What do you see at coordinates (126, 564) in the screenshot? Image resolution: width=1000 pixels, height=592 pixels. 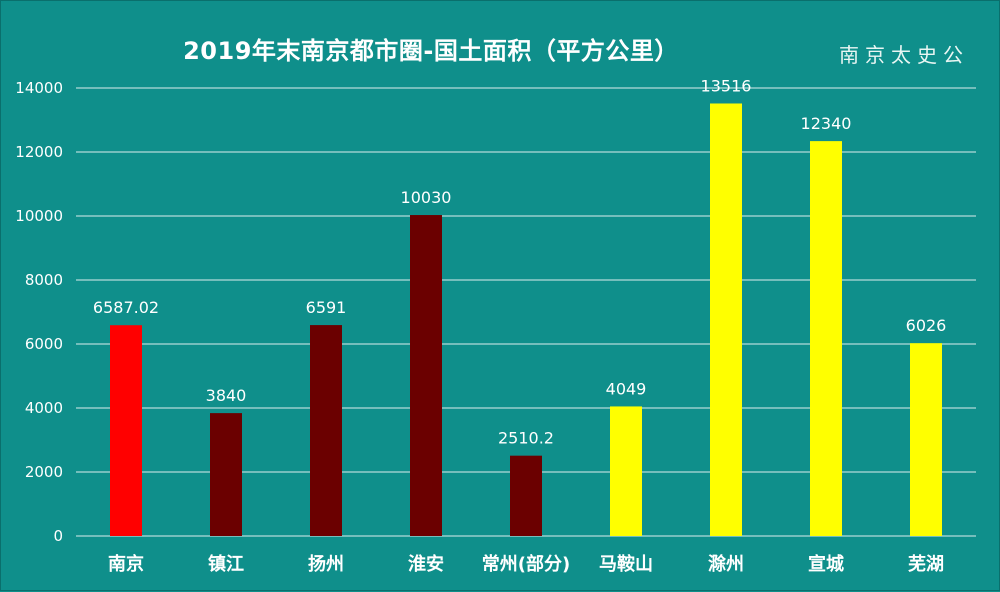 I see `x-tick-label: 南京` at bounding box center [126, 564].